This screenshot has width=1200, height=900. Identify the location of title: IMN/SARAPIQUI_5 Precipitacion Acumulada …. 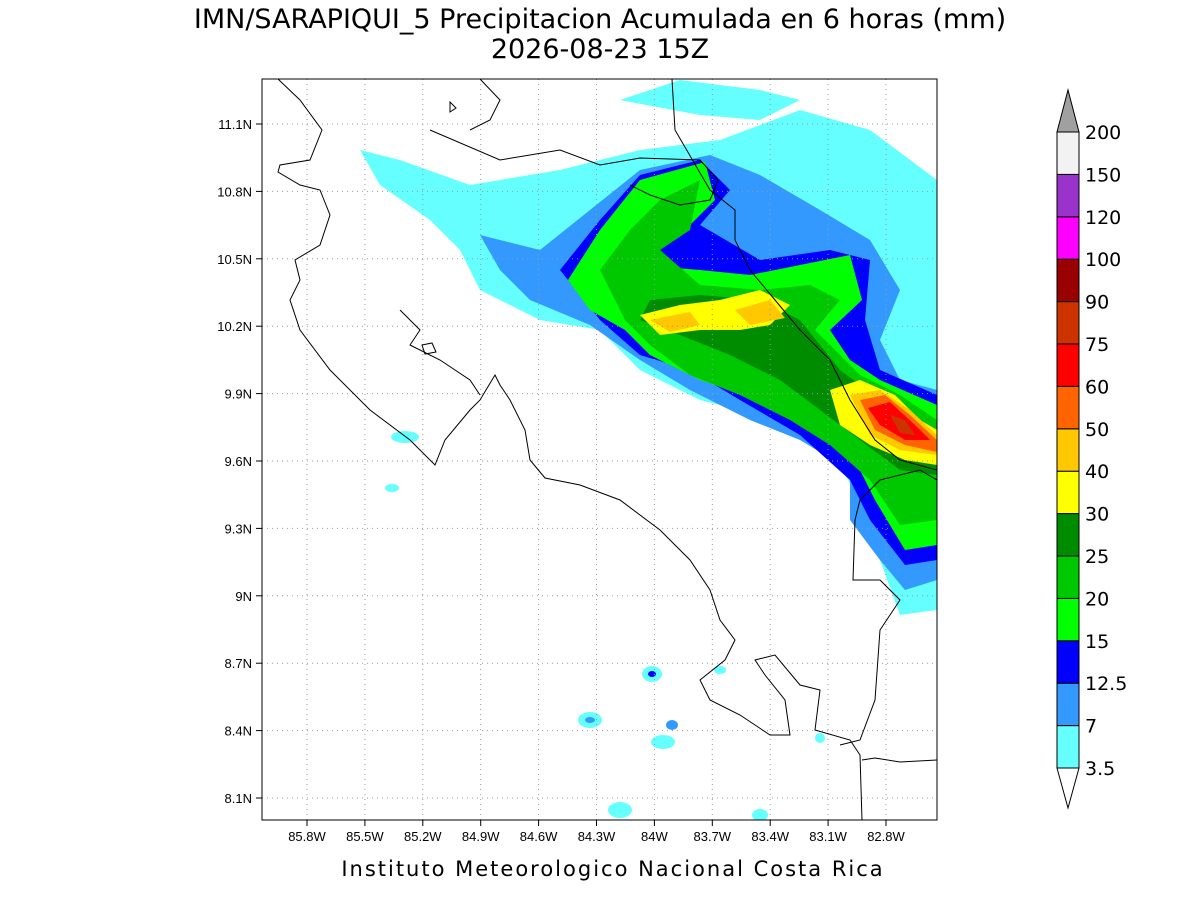
(600, 19).